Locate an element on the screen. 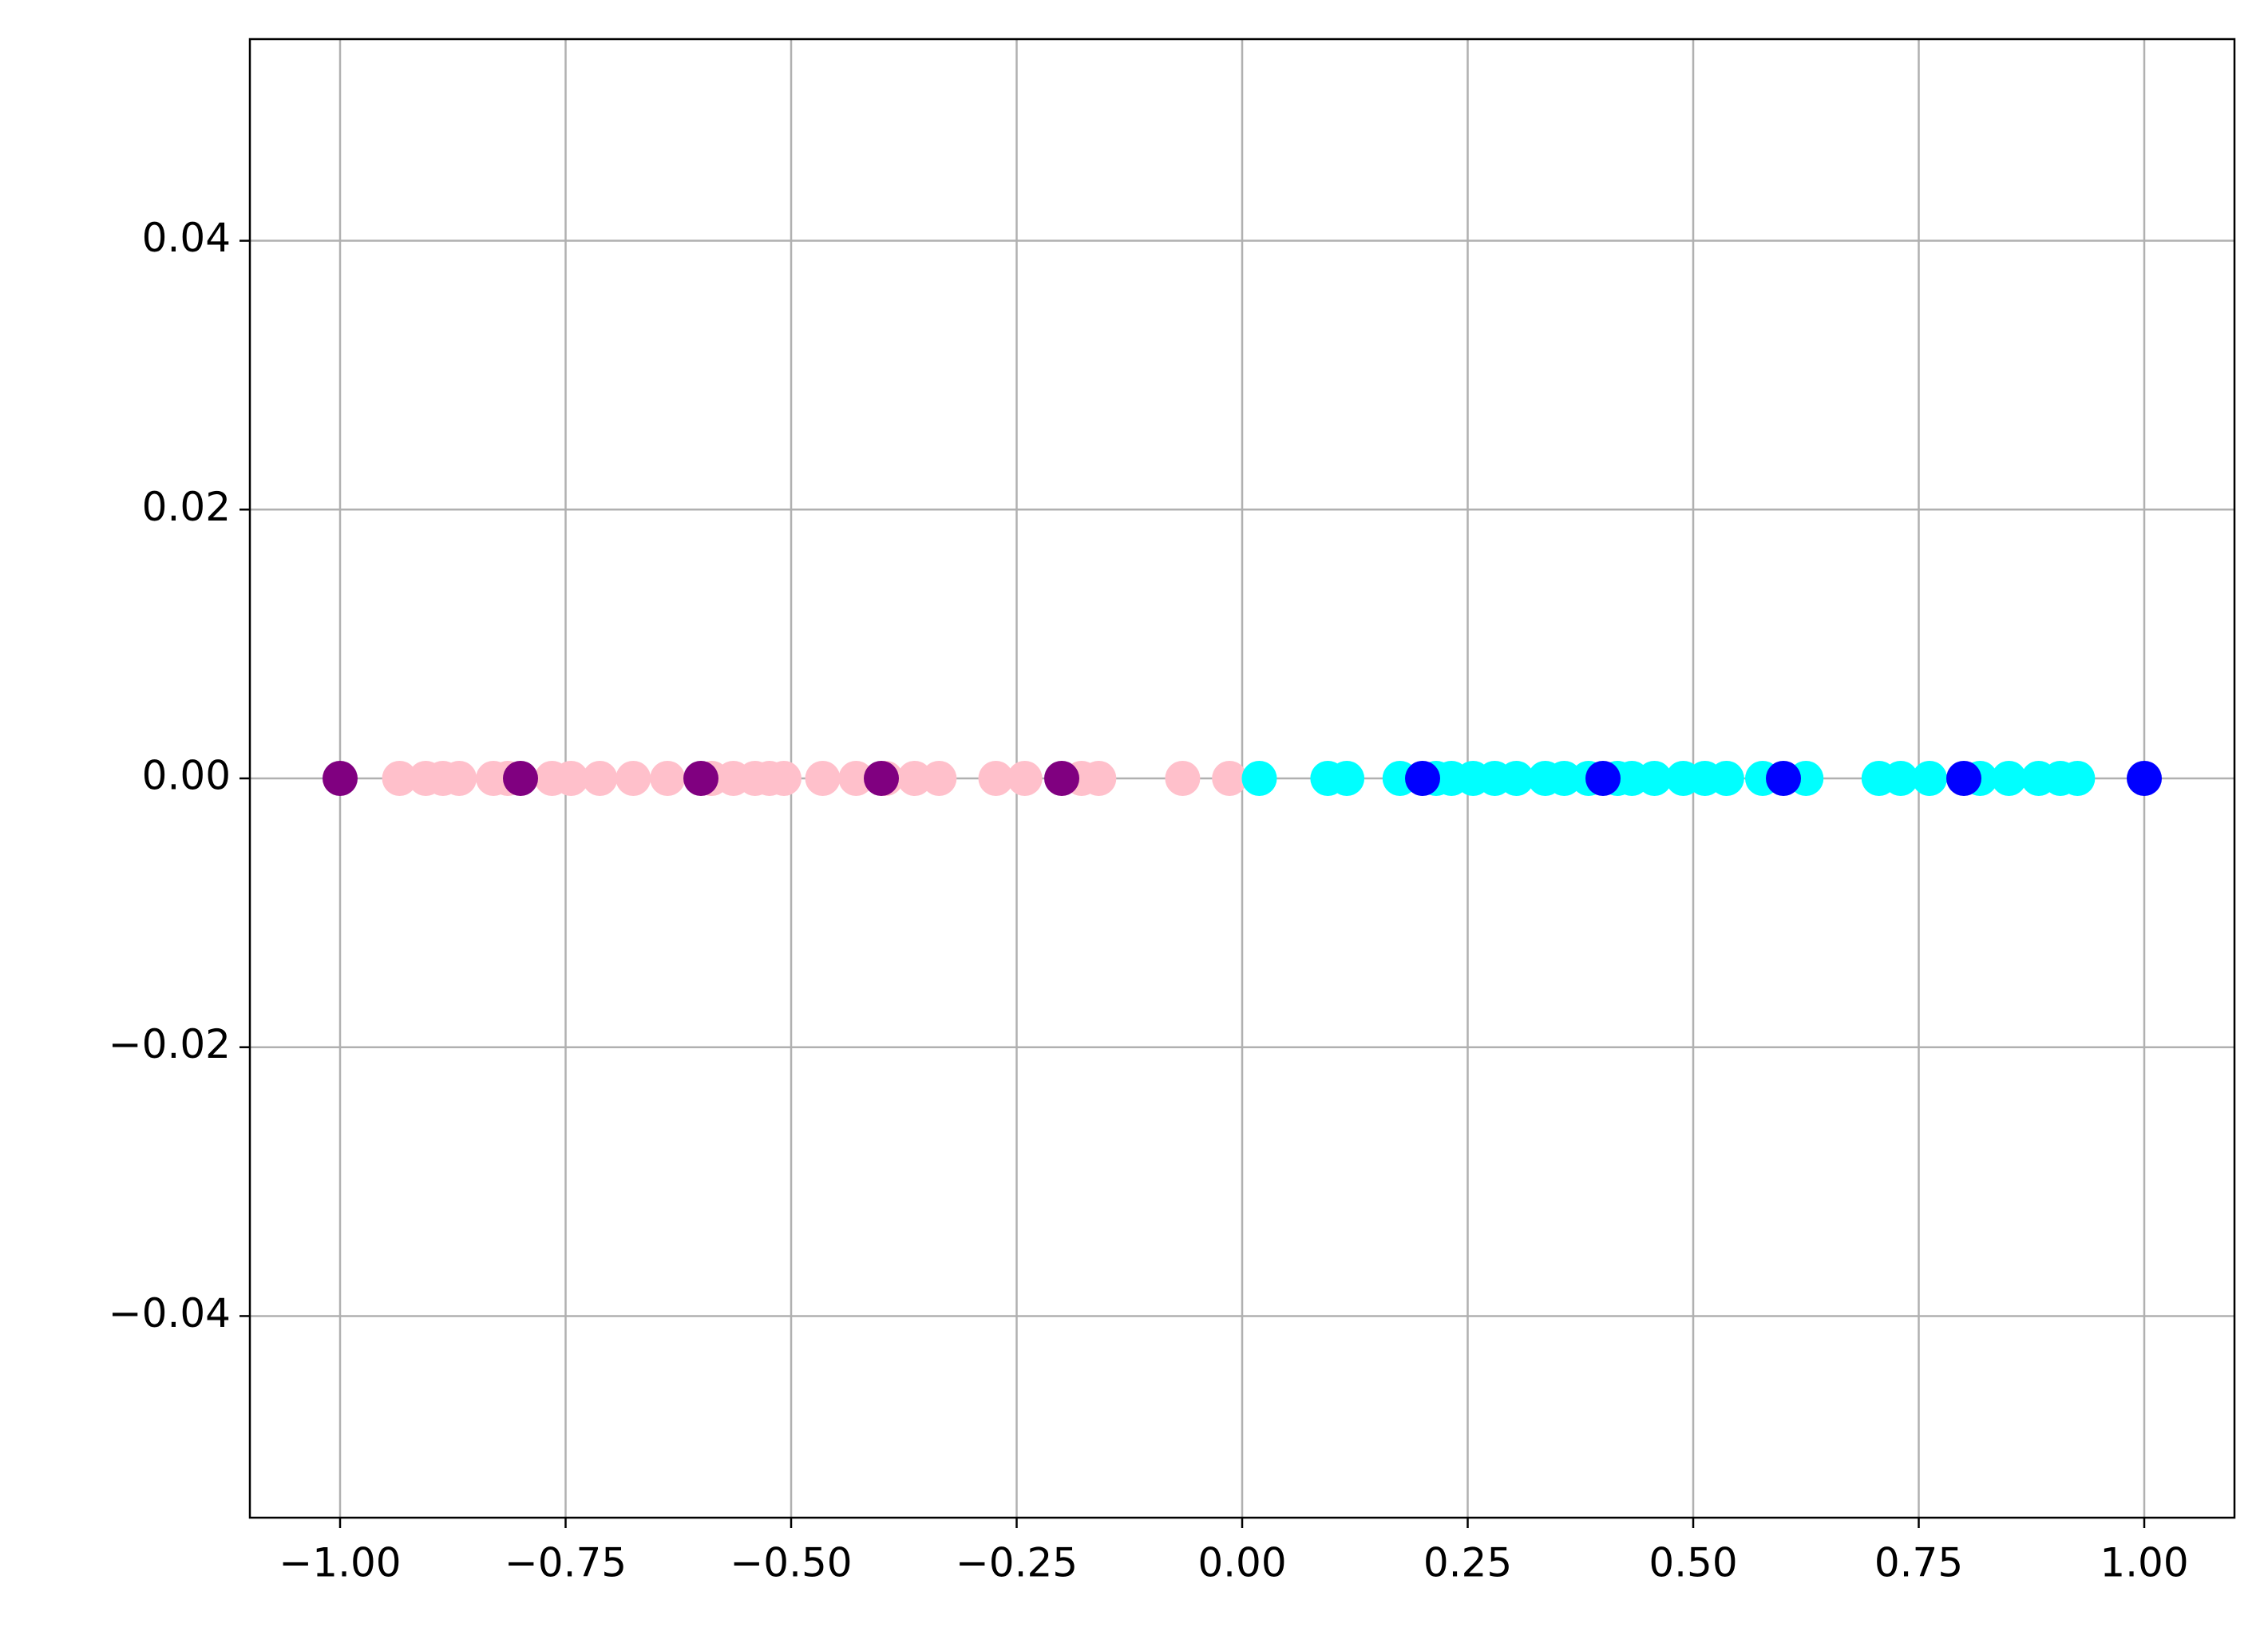 Image resolution: width=2268 pixels, height=1647 pixels. y-tick-label: 0.04 is located at coordinates (186, 238).